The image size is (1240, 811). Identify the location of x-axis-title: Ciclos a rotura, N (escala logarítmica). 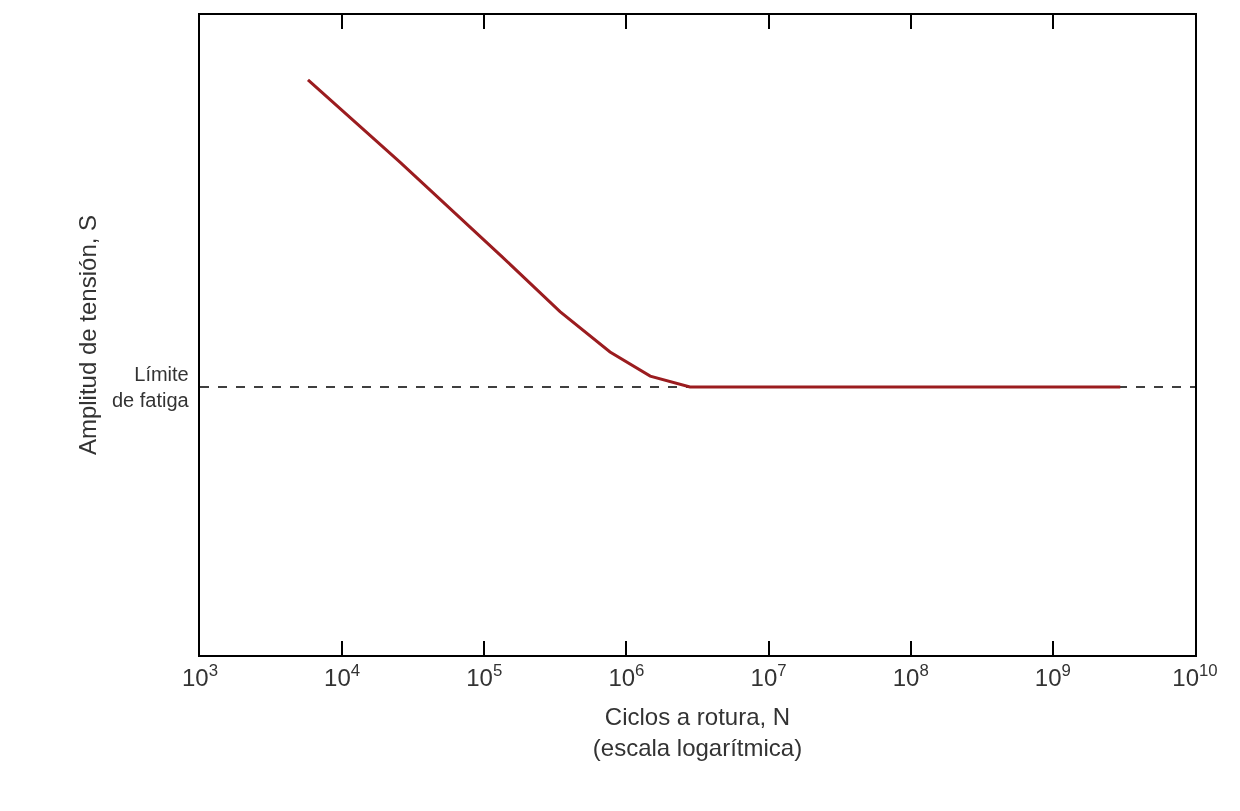
(697, 731).